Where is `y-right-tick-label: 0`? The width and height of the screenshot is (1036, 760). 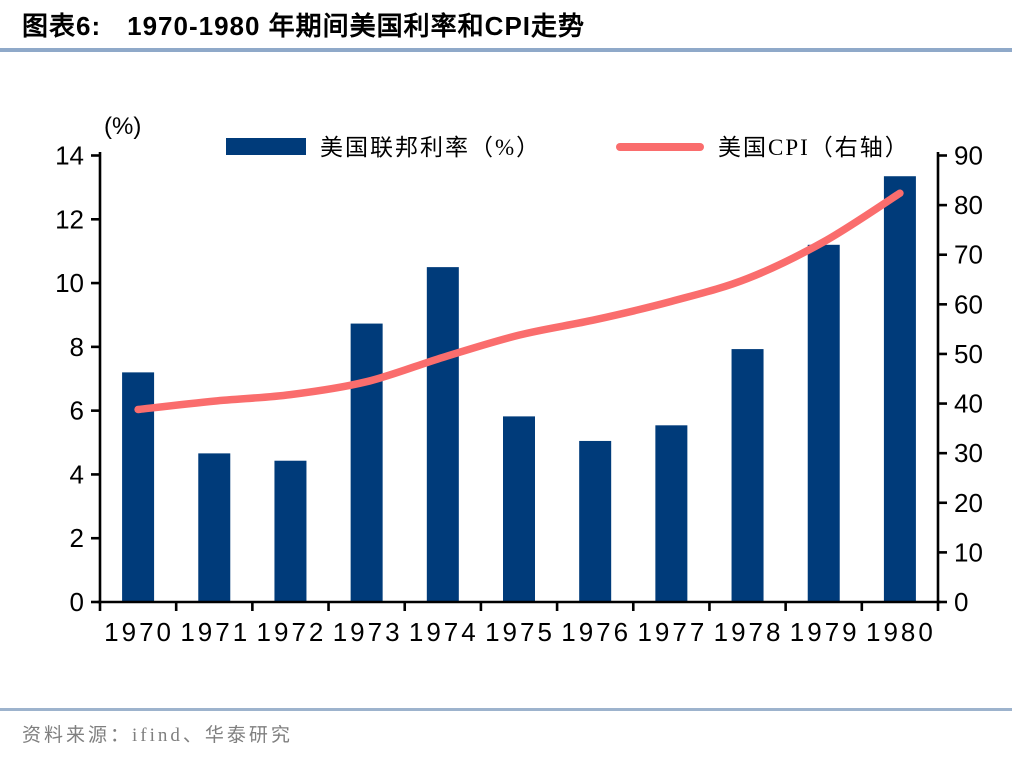
y-right-tick-label: 0 is located at coordinates (961, 602).